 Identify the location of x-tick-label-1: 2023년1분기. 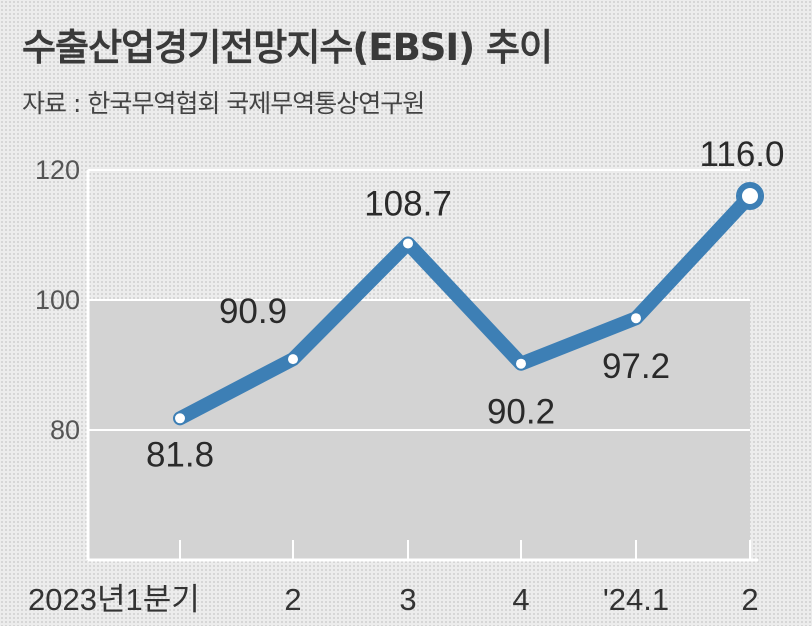
(114, 599).